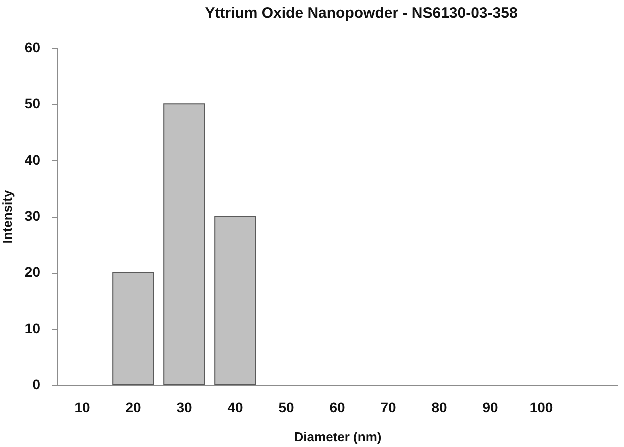  Describe the element at coordinates (32, 160) in the screenshot. I see `y-tick-label: 40` at that location.